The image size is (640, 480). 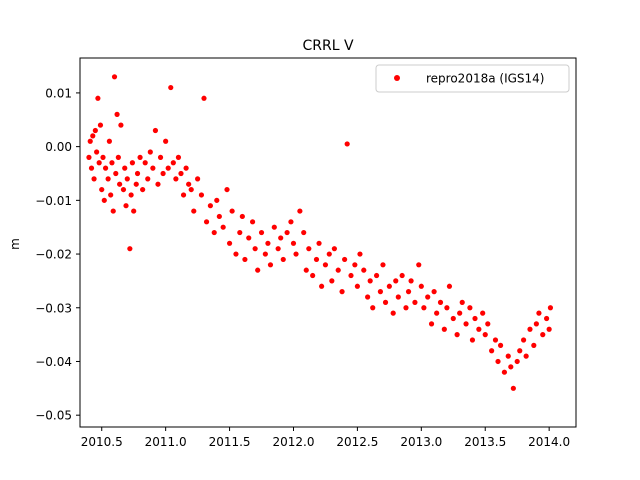 What do you see at coordinates (166, 442) in the screenshot?
I see `x-tick-label: 2011.0` at bounding box center [166, 442].